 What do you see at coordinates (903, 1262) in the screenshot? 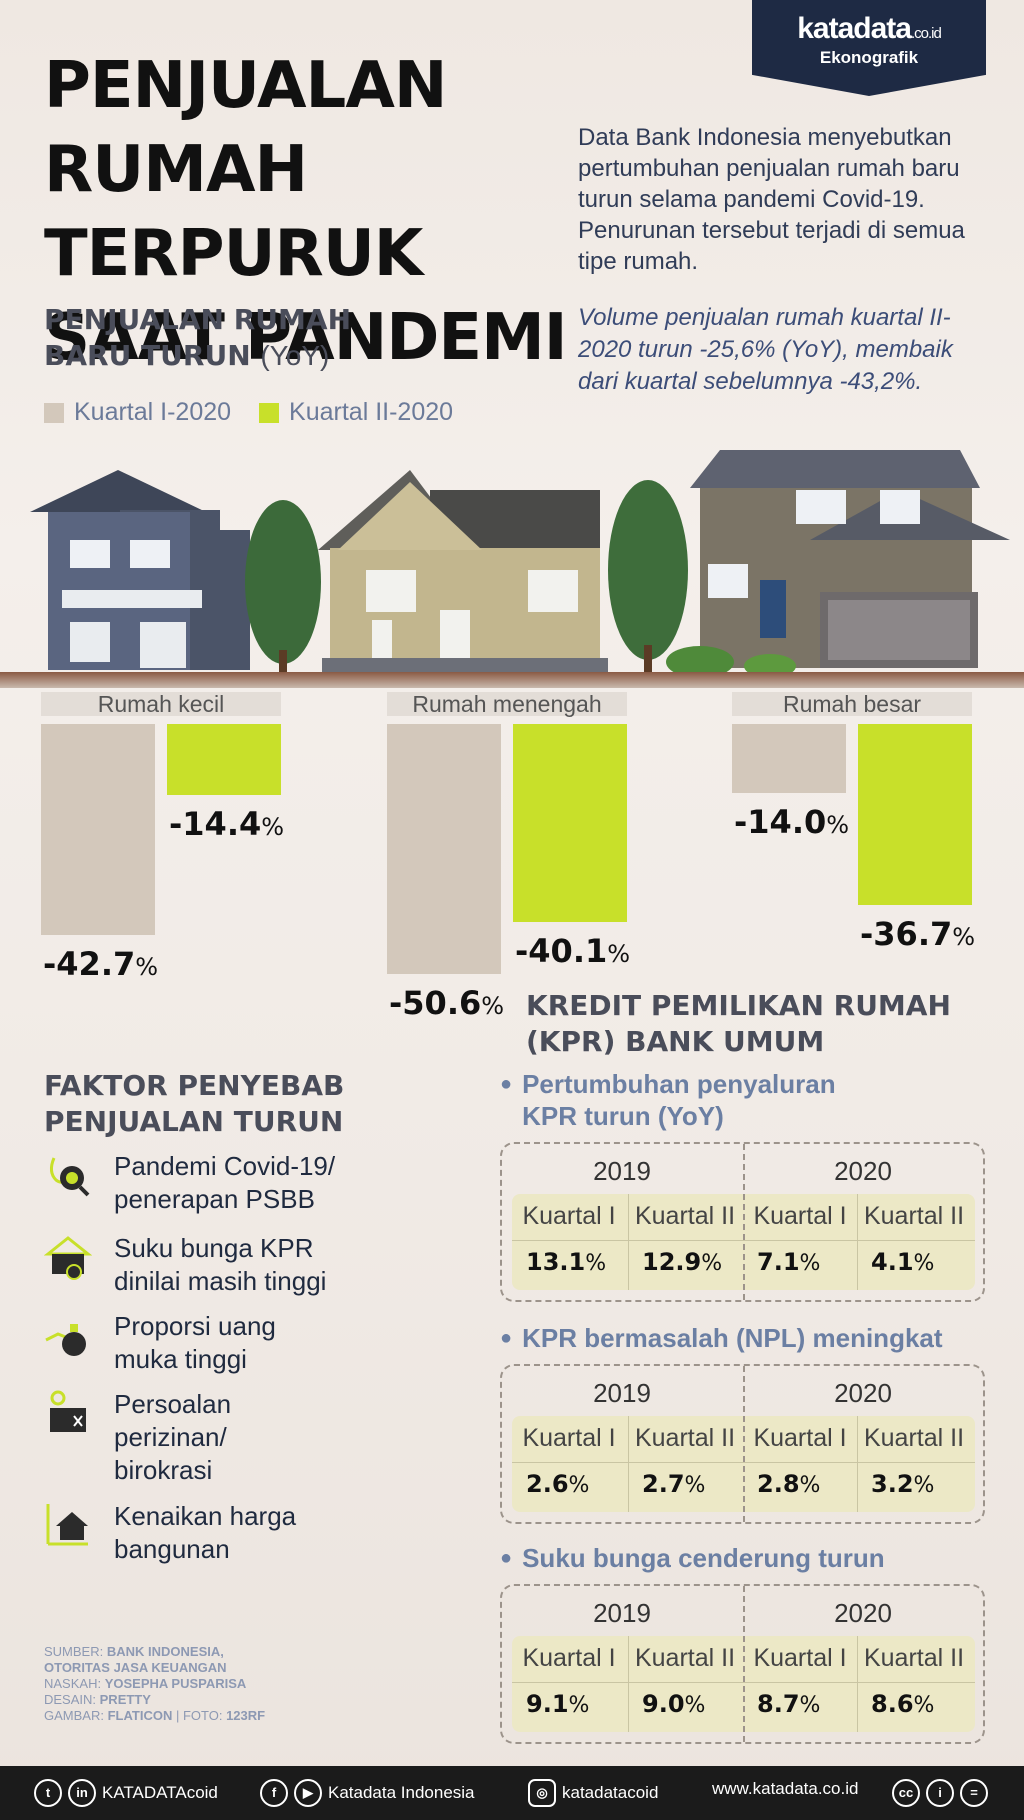
I see `value-cell: 4.1%` at bounding box center [903, 1262].